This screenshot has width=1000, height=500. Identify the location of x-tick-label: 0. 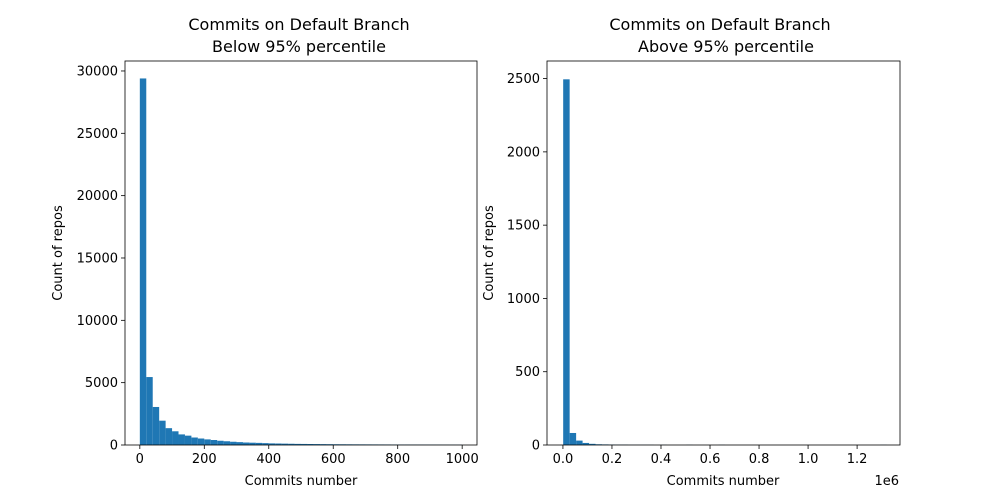
(140, 459).